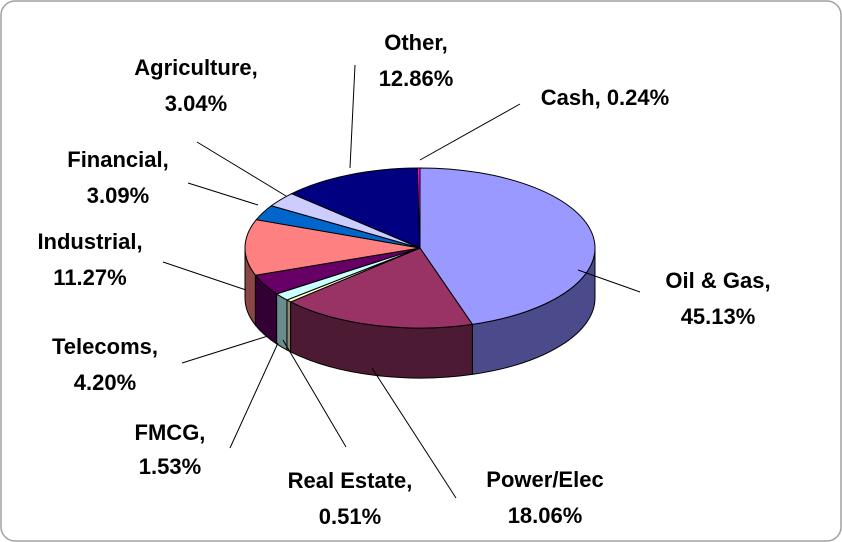 Image resolution: width=842 pixels, height=542 pixels. I want to click on leader-line-other, so click(352, 116).